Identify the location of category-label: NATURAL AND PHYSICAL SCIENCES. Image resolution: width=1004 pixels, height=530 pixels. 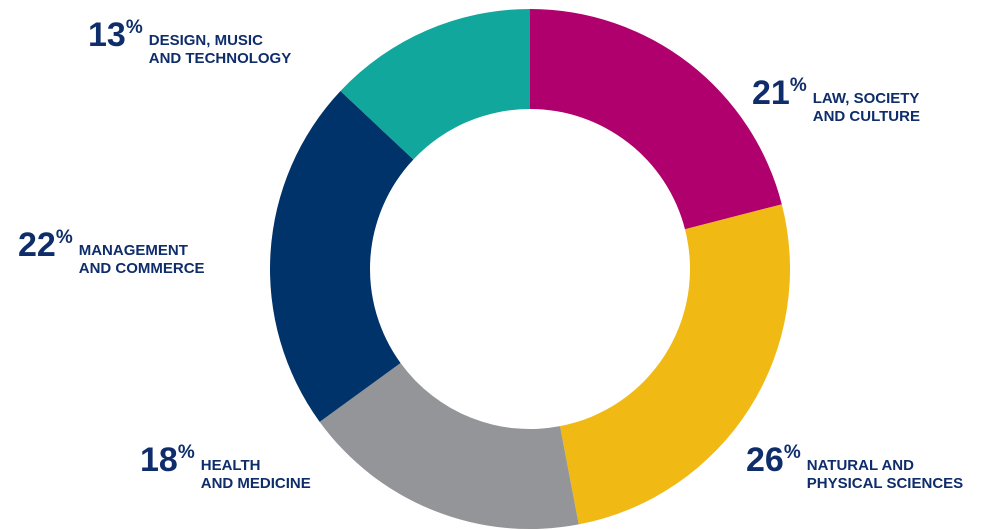
(885, 474).